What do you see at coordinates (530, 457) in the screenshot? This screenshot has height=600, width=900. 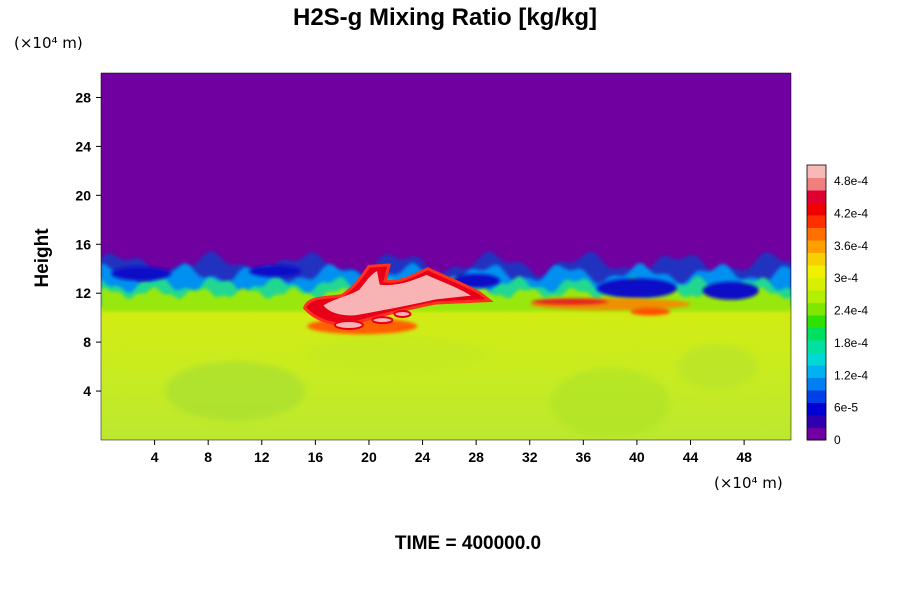 I see `x-tick-label: 32` at bounding box center [530, 457].